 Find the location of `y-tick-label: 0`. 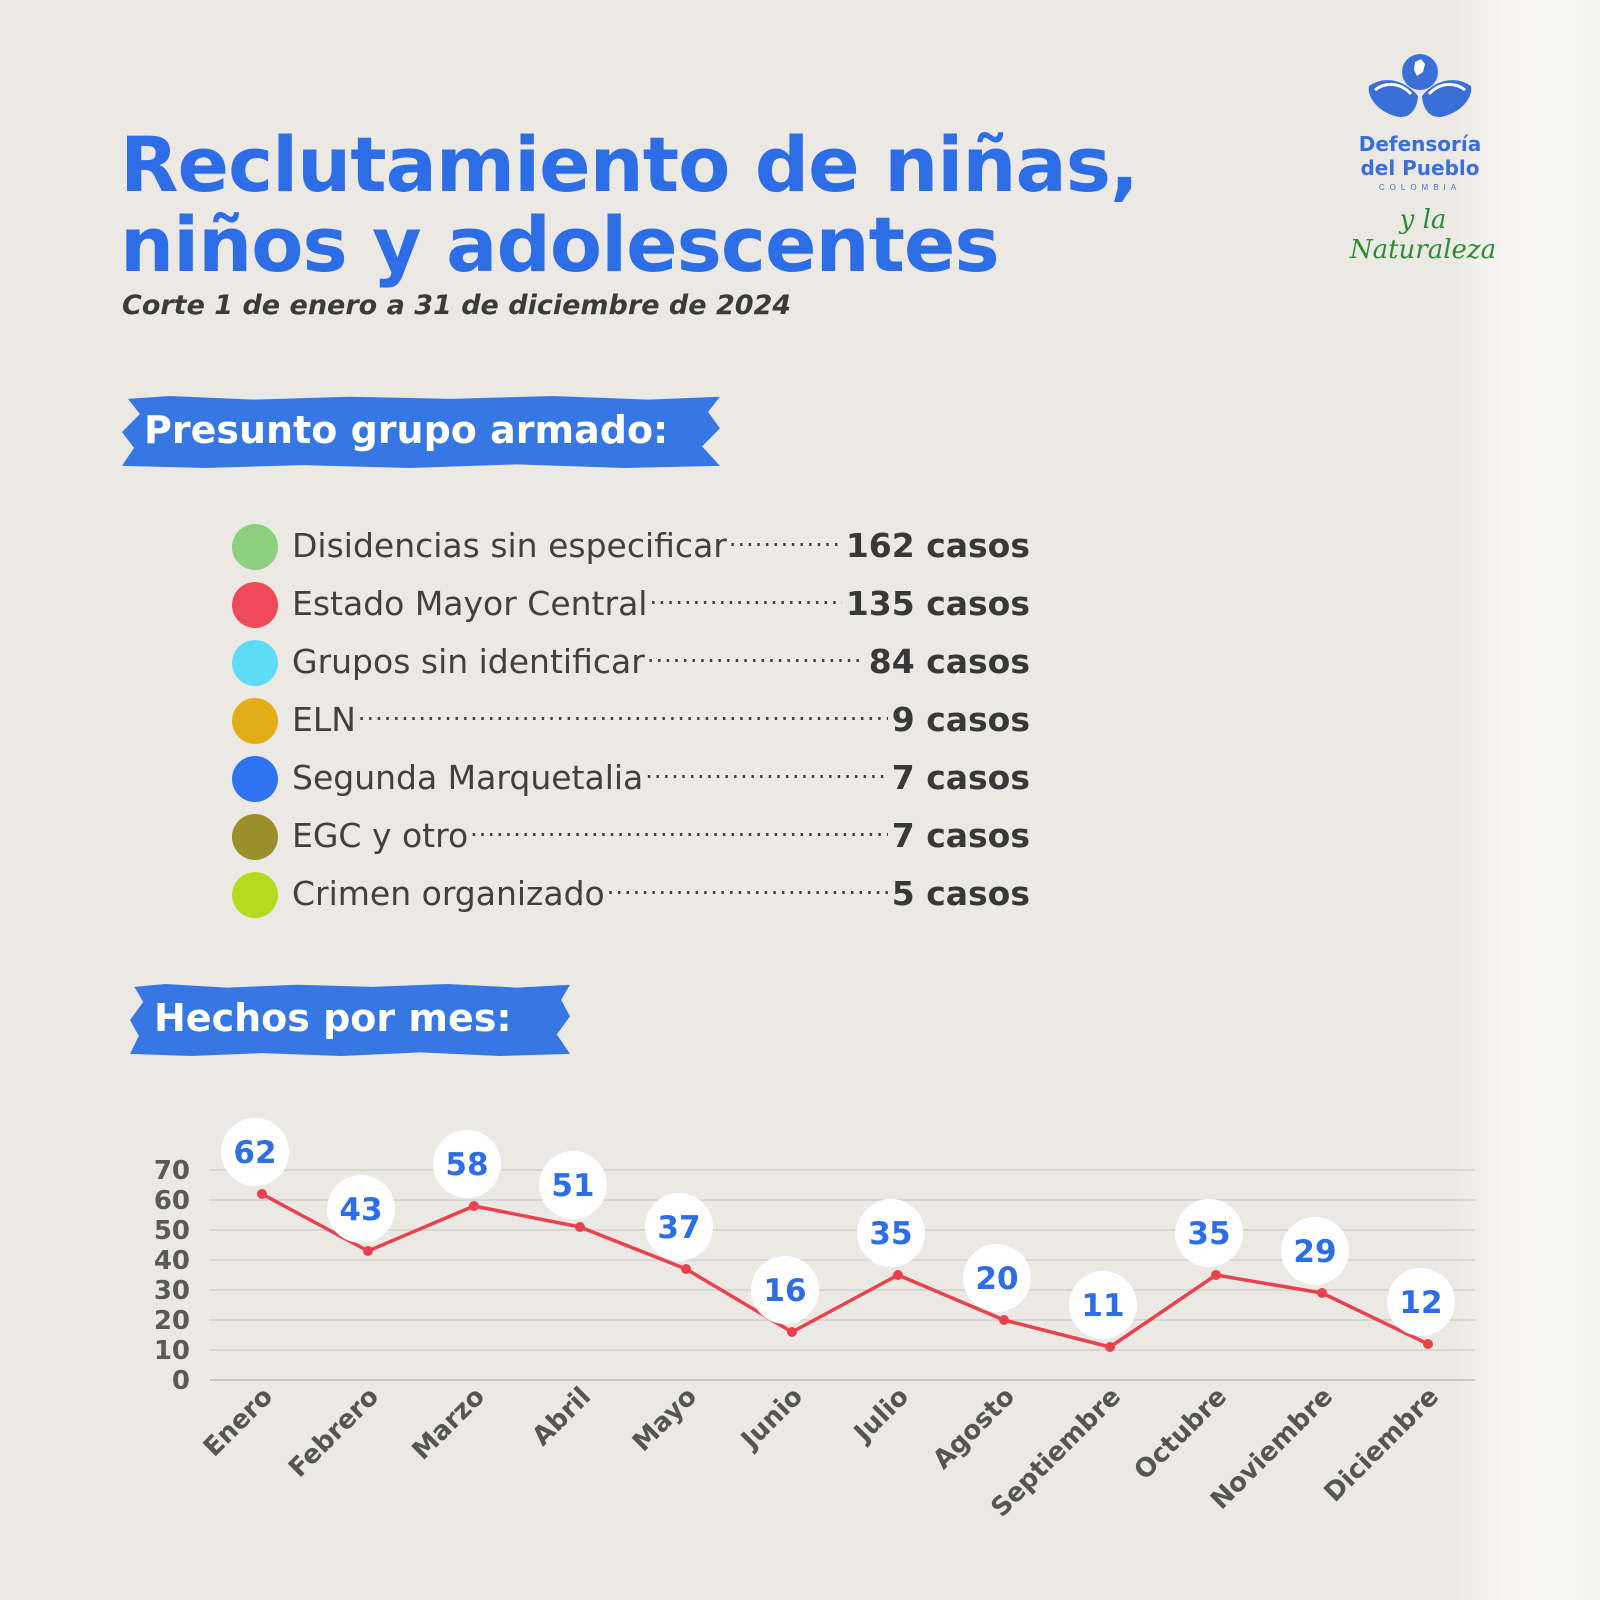

y-tick-label: 0 is located at coordinates (181, 1381).